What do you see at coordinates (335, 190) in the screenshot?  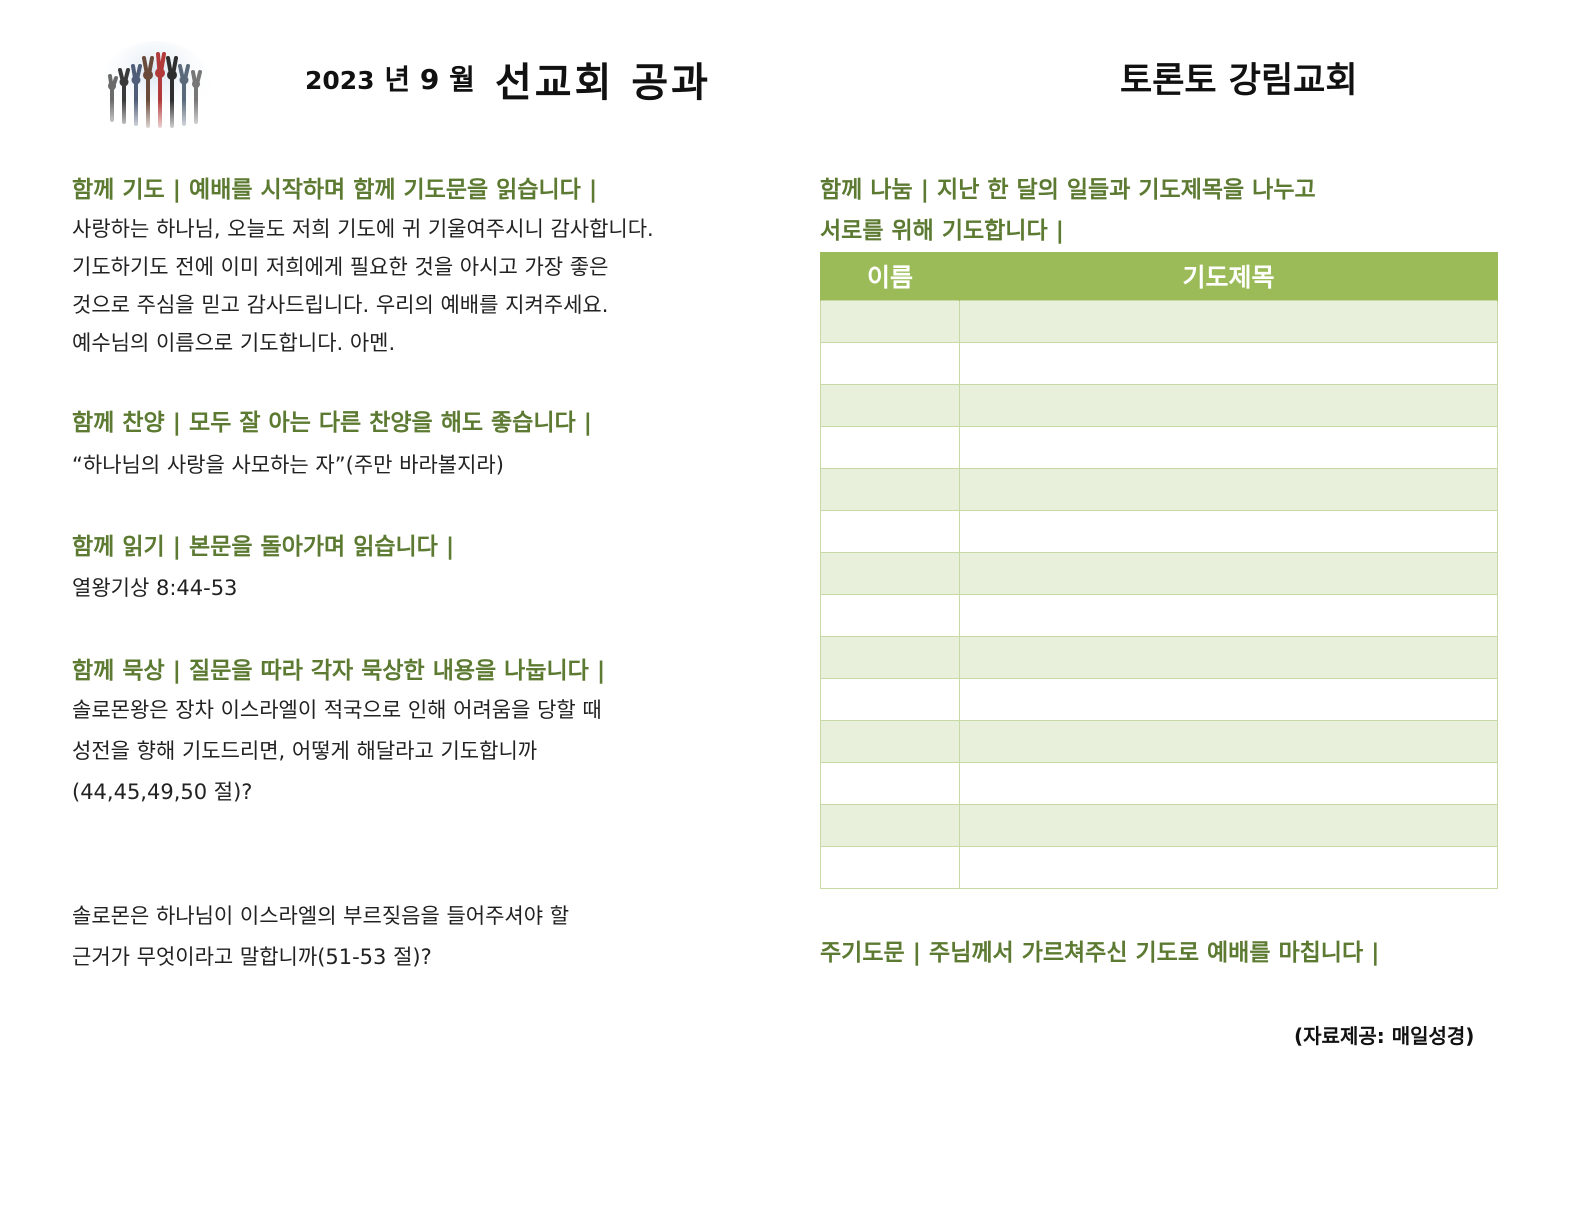 I see `prayer-heading: 함께 기도 | 예배를 시작하며 함께 기도문을 읽습니다 |` at bounding box center [335, 190].